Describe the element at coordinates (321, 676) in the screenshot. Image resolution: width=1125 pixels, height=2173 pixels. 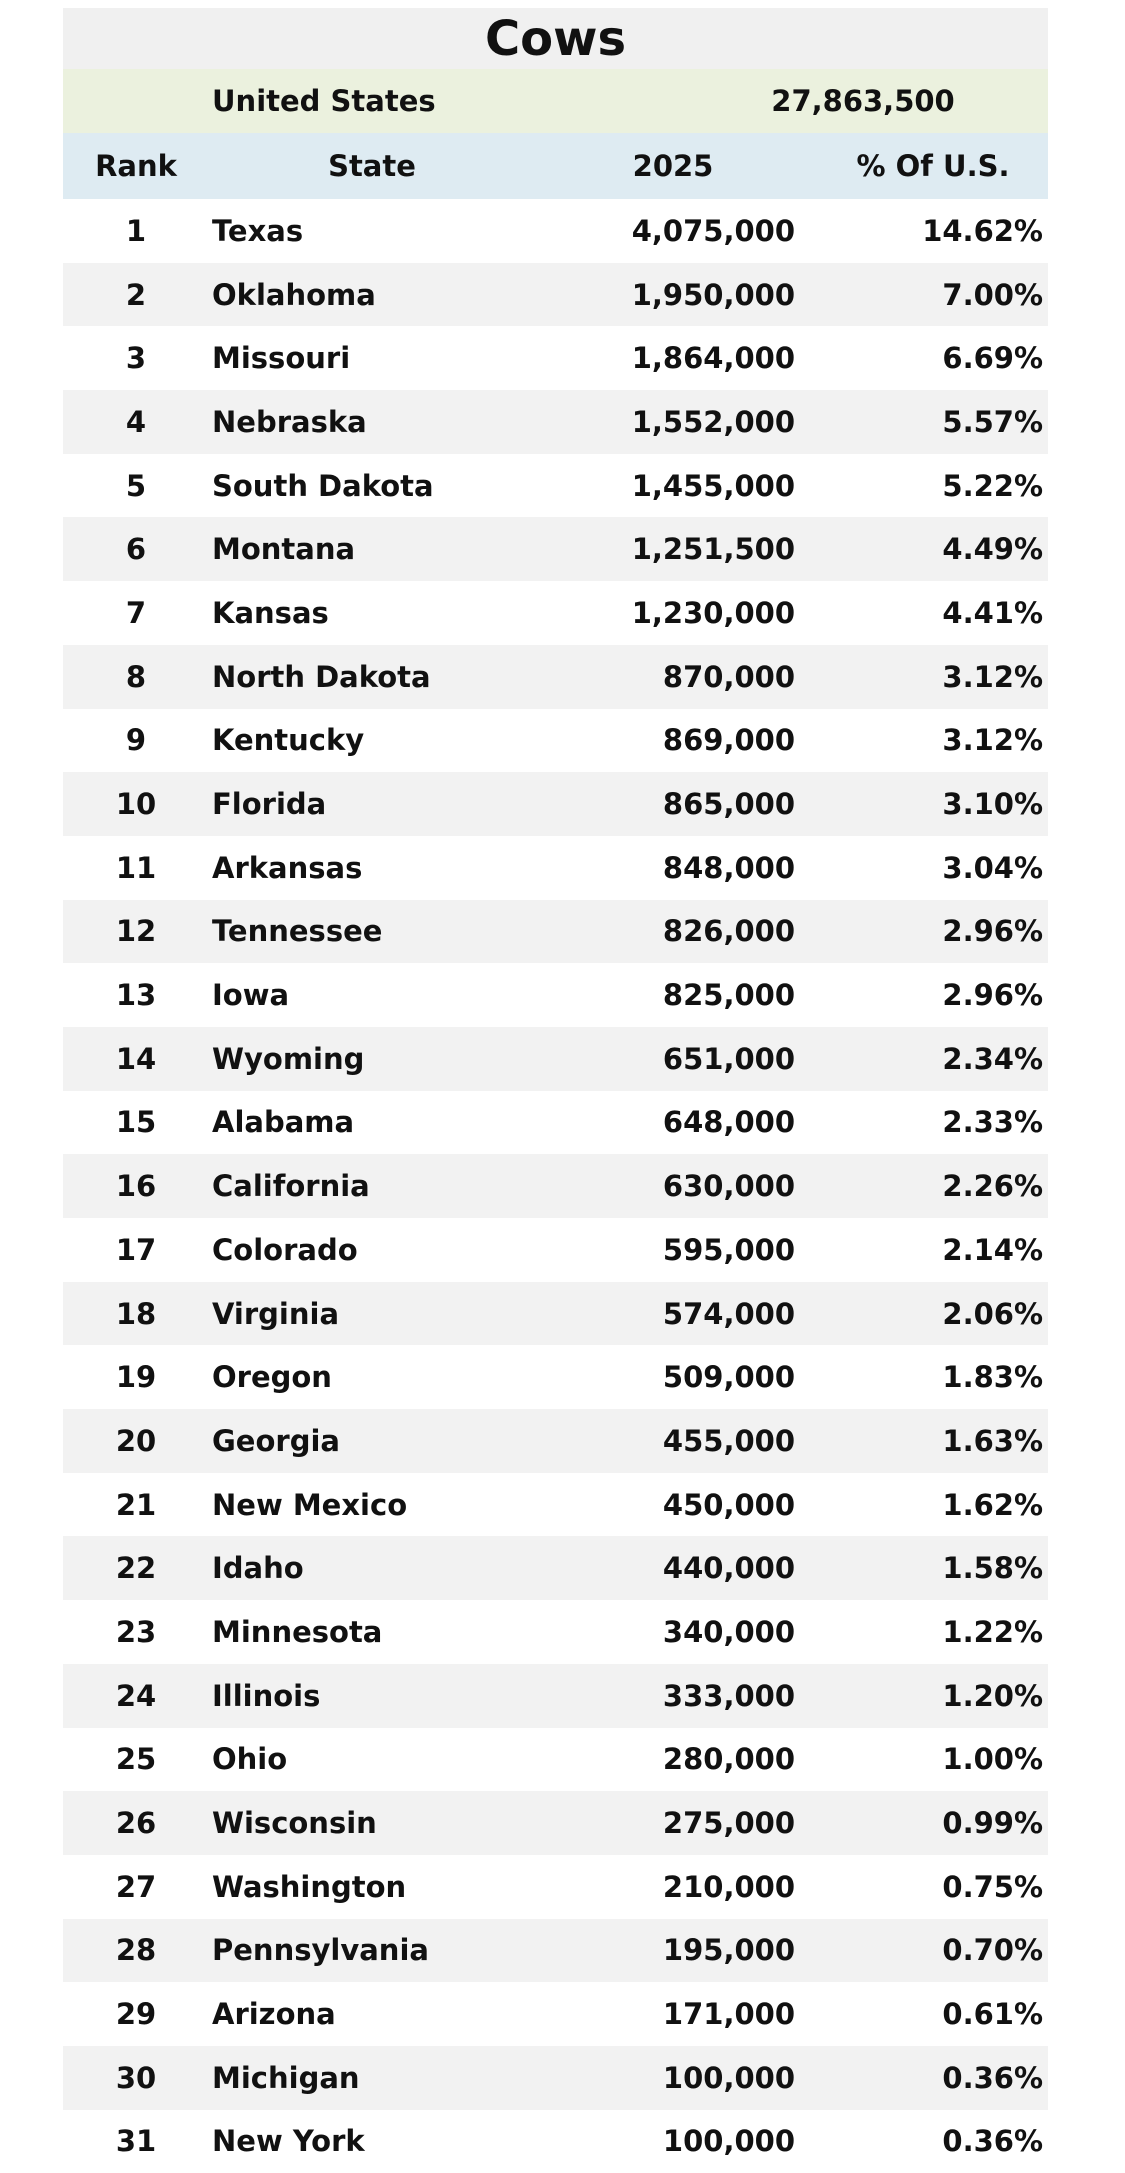
I see `state-cell: North Dakota` at that location.